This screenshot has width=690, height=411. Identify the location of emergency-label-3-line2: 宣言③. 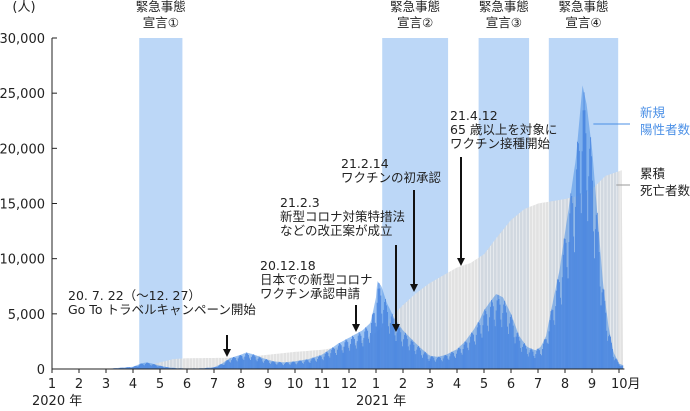
(504, 22).